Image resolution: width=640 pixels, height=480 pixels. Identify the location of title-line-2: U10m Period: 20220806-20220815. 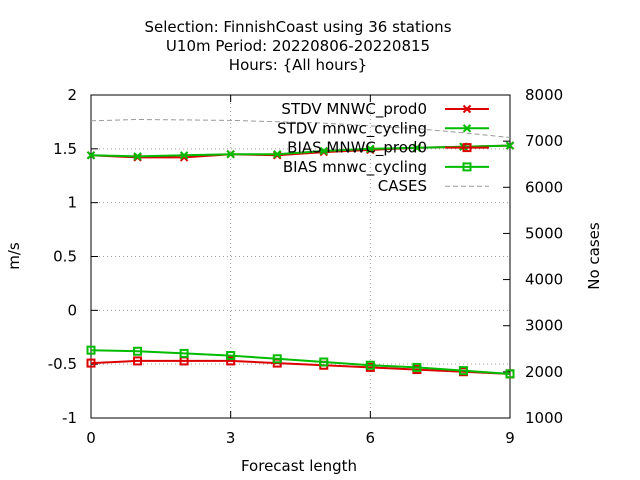
(298, 46).